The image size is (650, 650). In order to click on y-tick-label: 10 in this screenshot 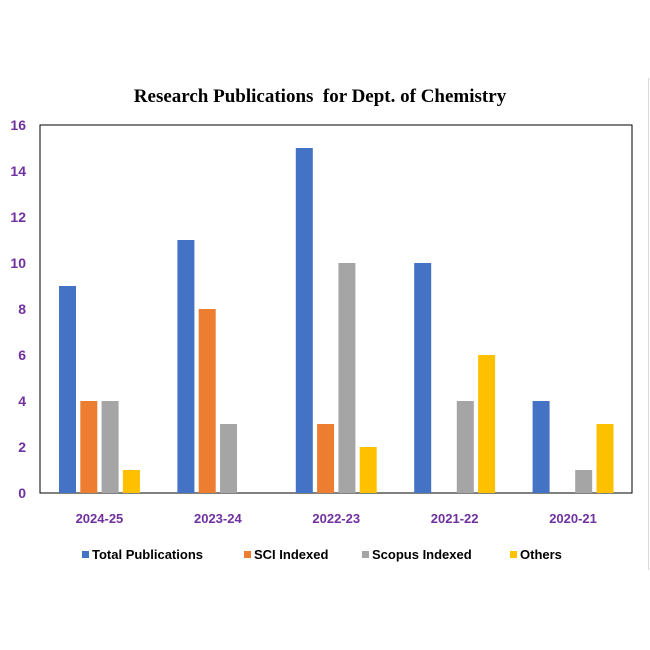, I will do `click(18, 263)`.